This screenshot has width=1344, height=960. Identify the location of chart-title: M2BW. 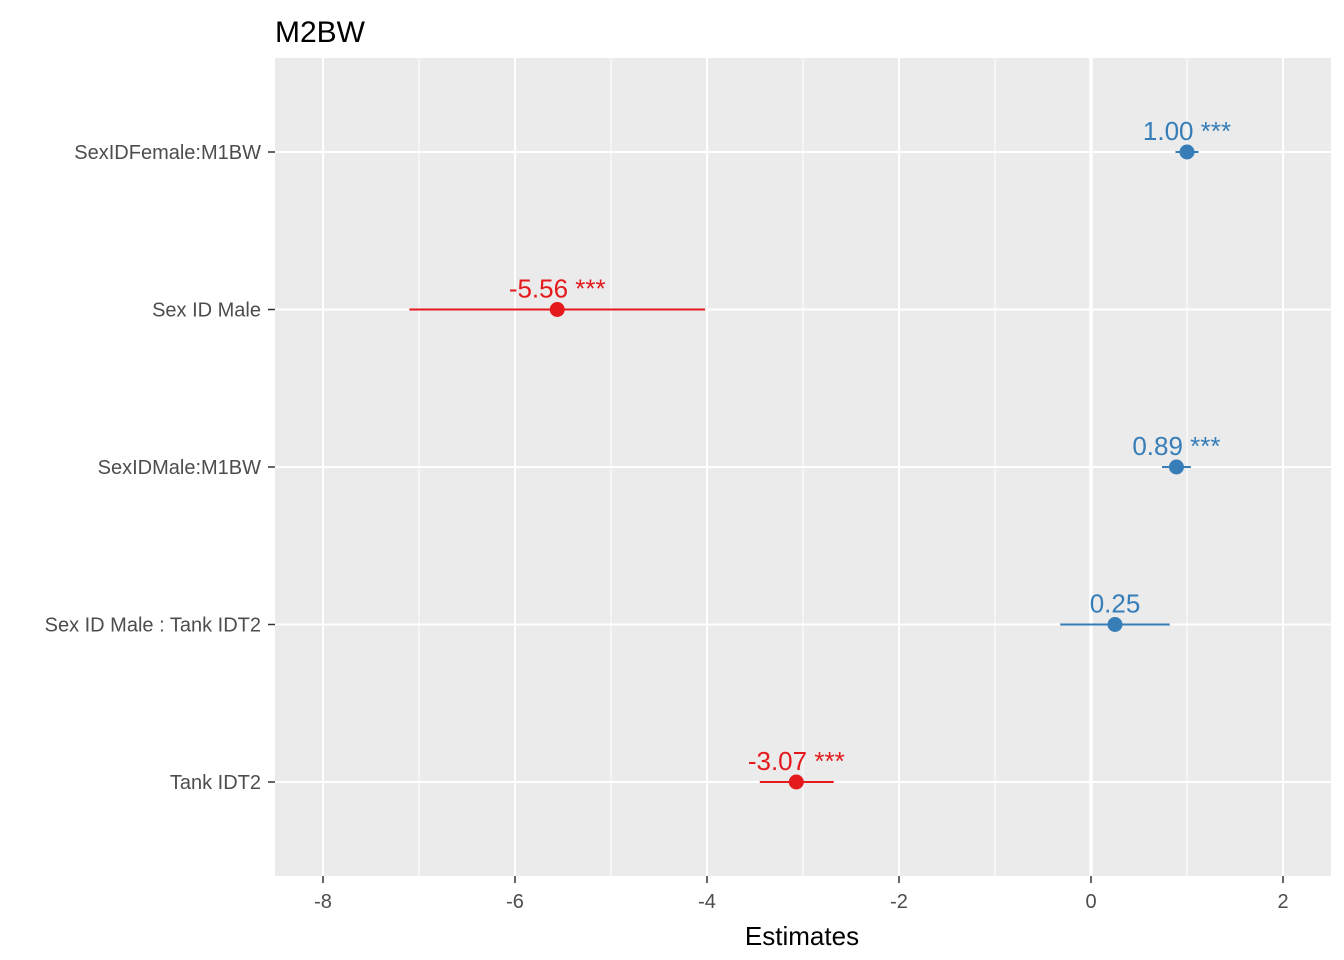
(320, 32).